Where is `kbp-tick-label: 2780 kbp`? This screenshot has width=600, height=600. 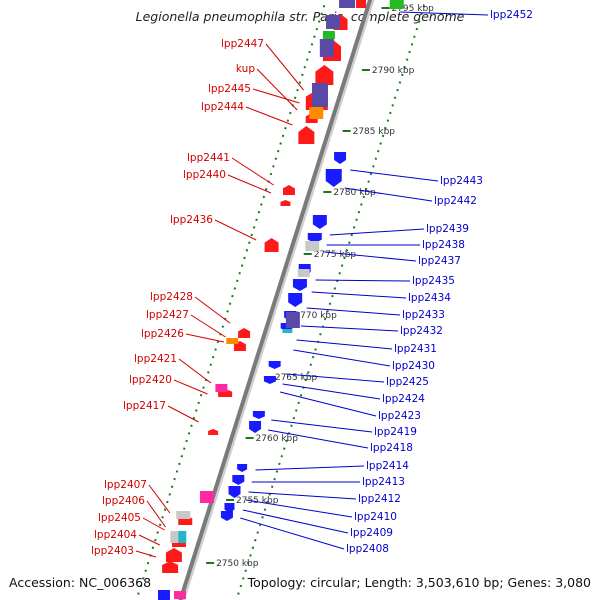 kbp-tick-label: 2780 kbp is located at coordinates (354, 193).